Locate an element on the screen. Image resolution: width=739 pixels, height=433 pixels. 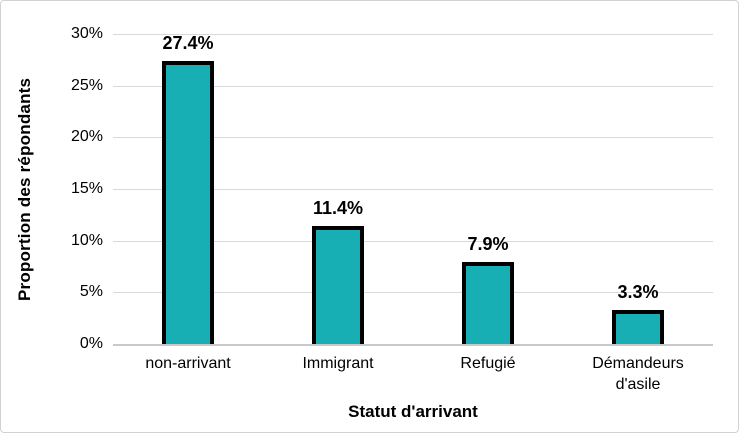
y-tick-label: 15% is located at coordinates (86, 188).